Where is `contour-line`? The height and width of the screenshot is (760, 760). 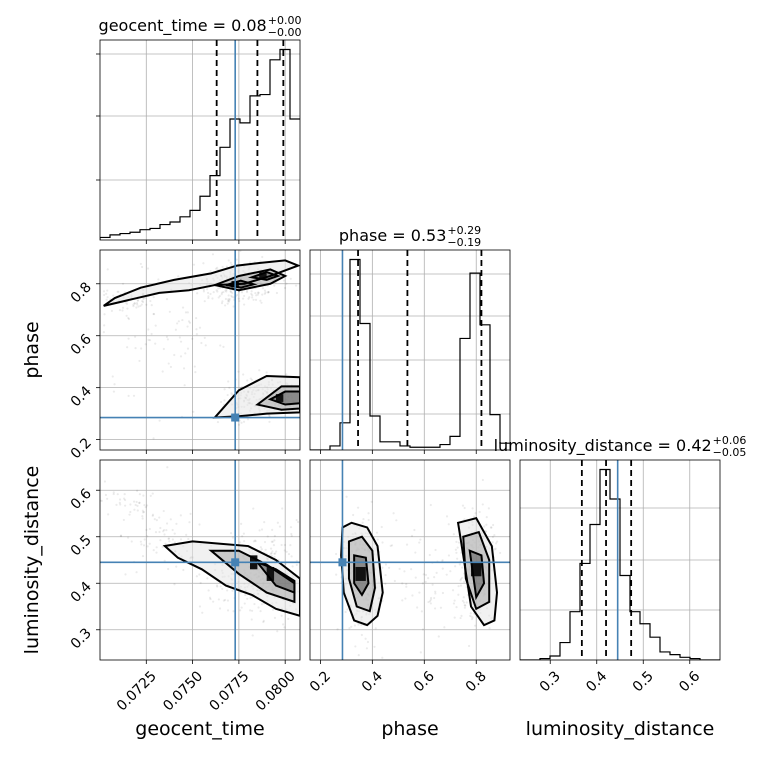
contour-line is located at coordinates (477, 575).